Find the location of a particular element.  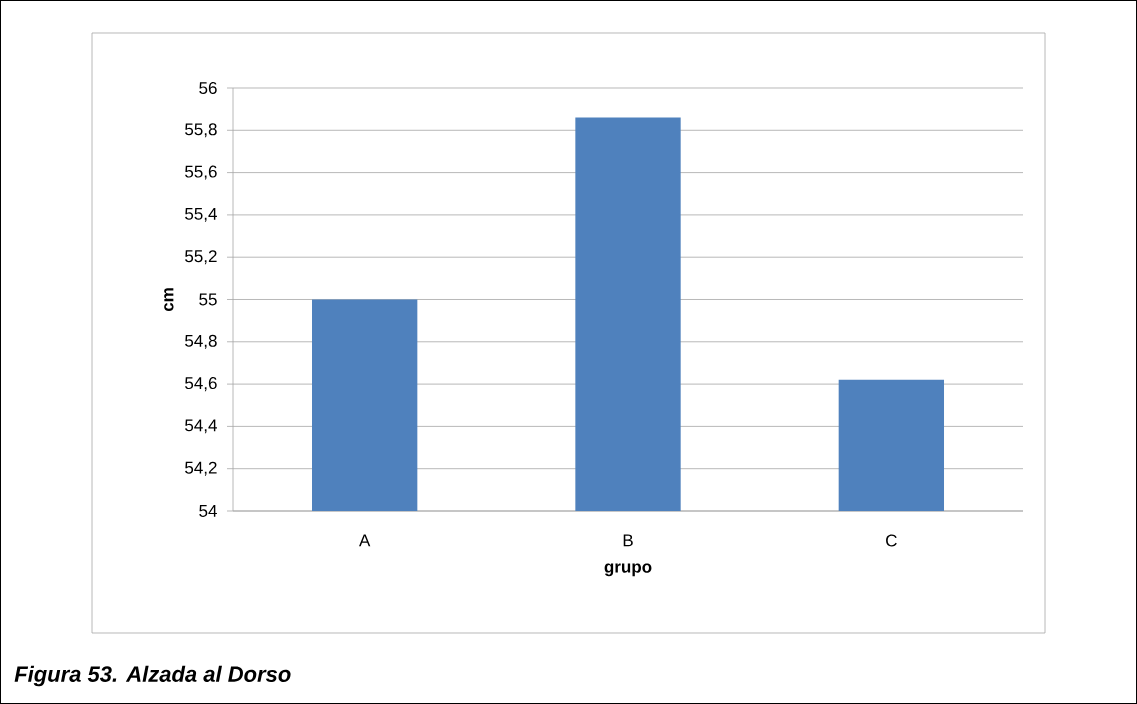

y-tick-label: 55,6 is located at coordinates (201, 172).